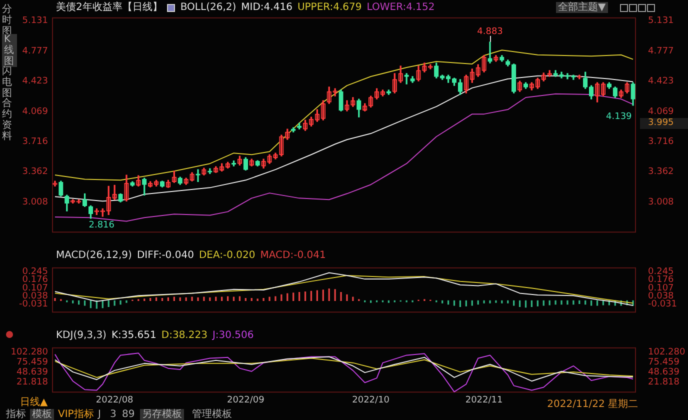 The width and height of the screenshot is (688, 420). I want to click on x-tick-label: 2022/08, so click(115, 400).